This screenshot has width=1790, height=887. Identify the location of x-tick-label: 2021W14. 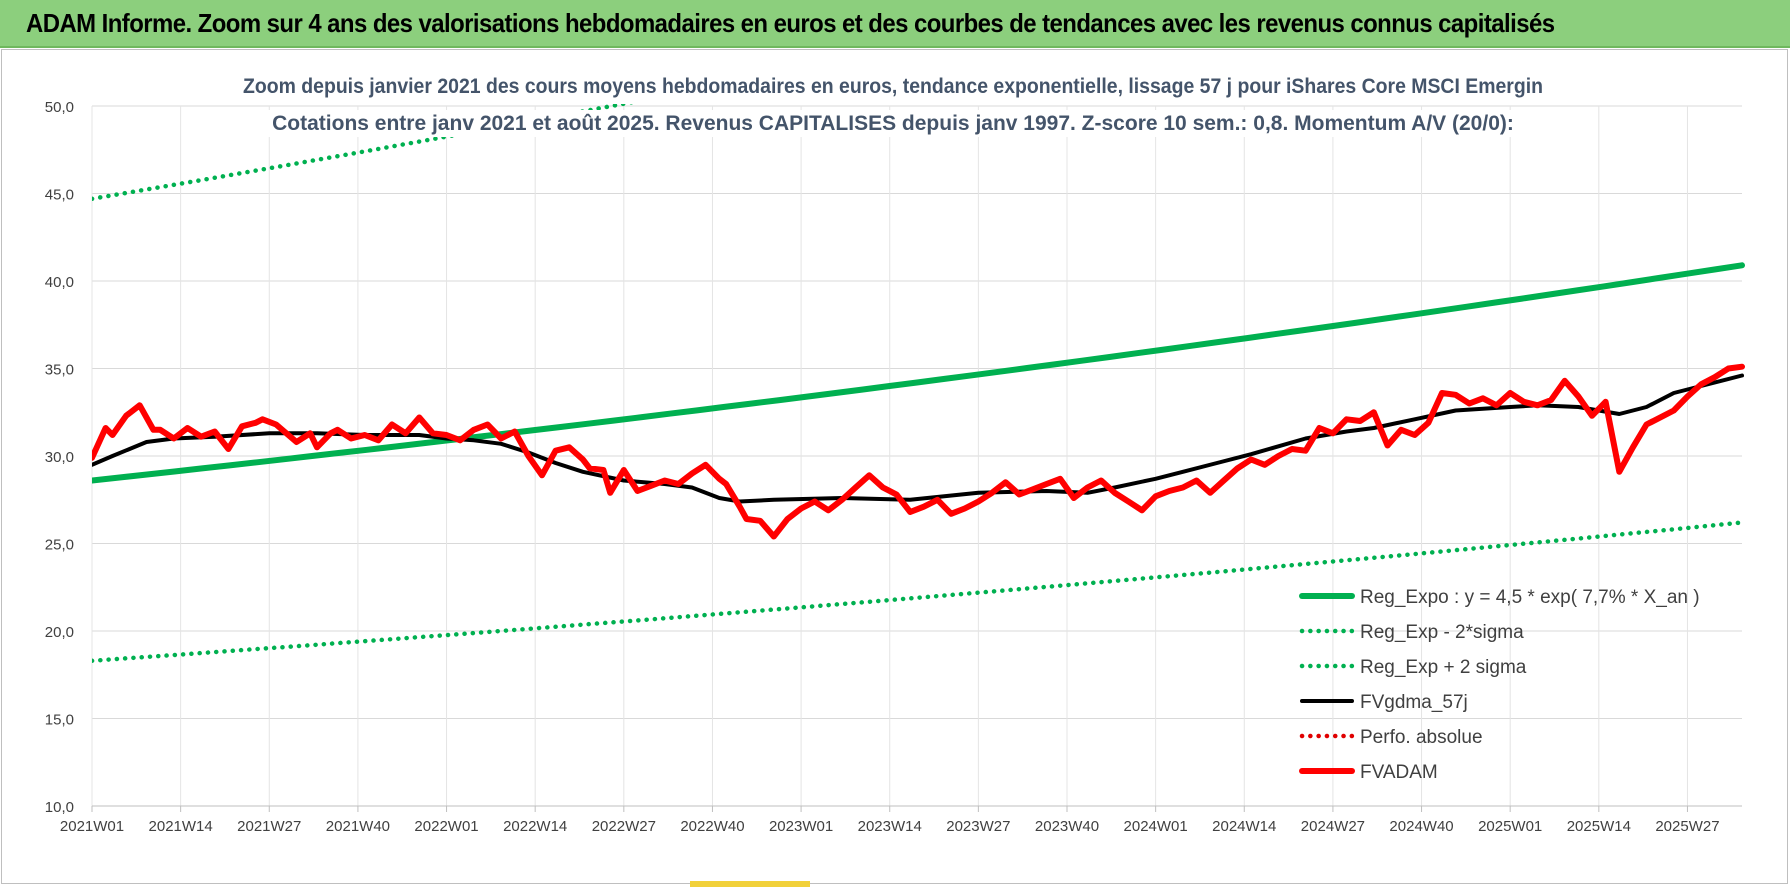
(181, 826).